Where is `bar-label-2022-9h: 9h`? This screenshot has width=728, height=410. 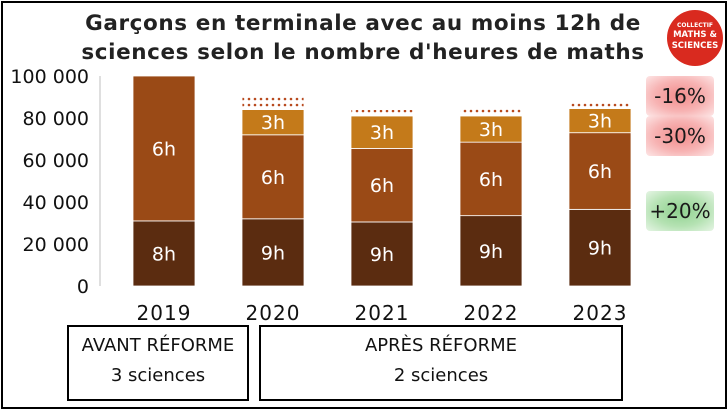 bar-label-2022-9h: 9h is located at coordinates (491, 252).